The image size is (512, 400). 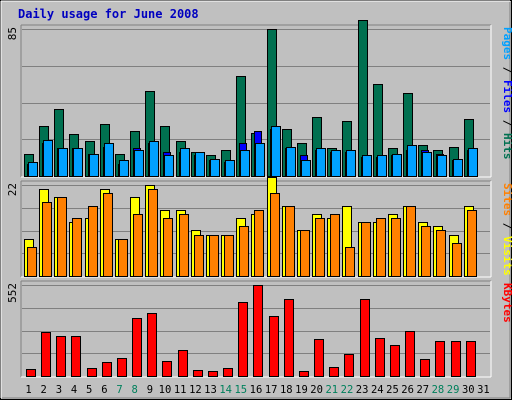 What do you see at coordinates (331, 390) in the screenshot?
I see `x-tick-label: 21` at bounding box center [331, 390].